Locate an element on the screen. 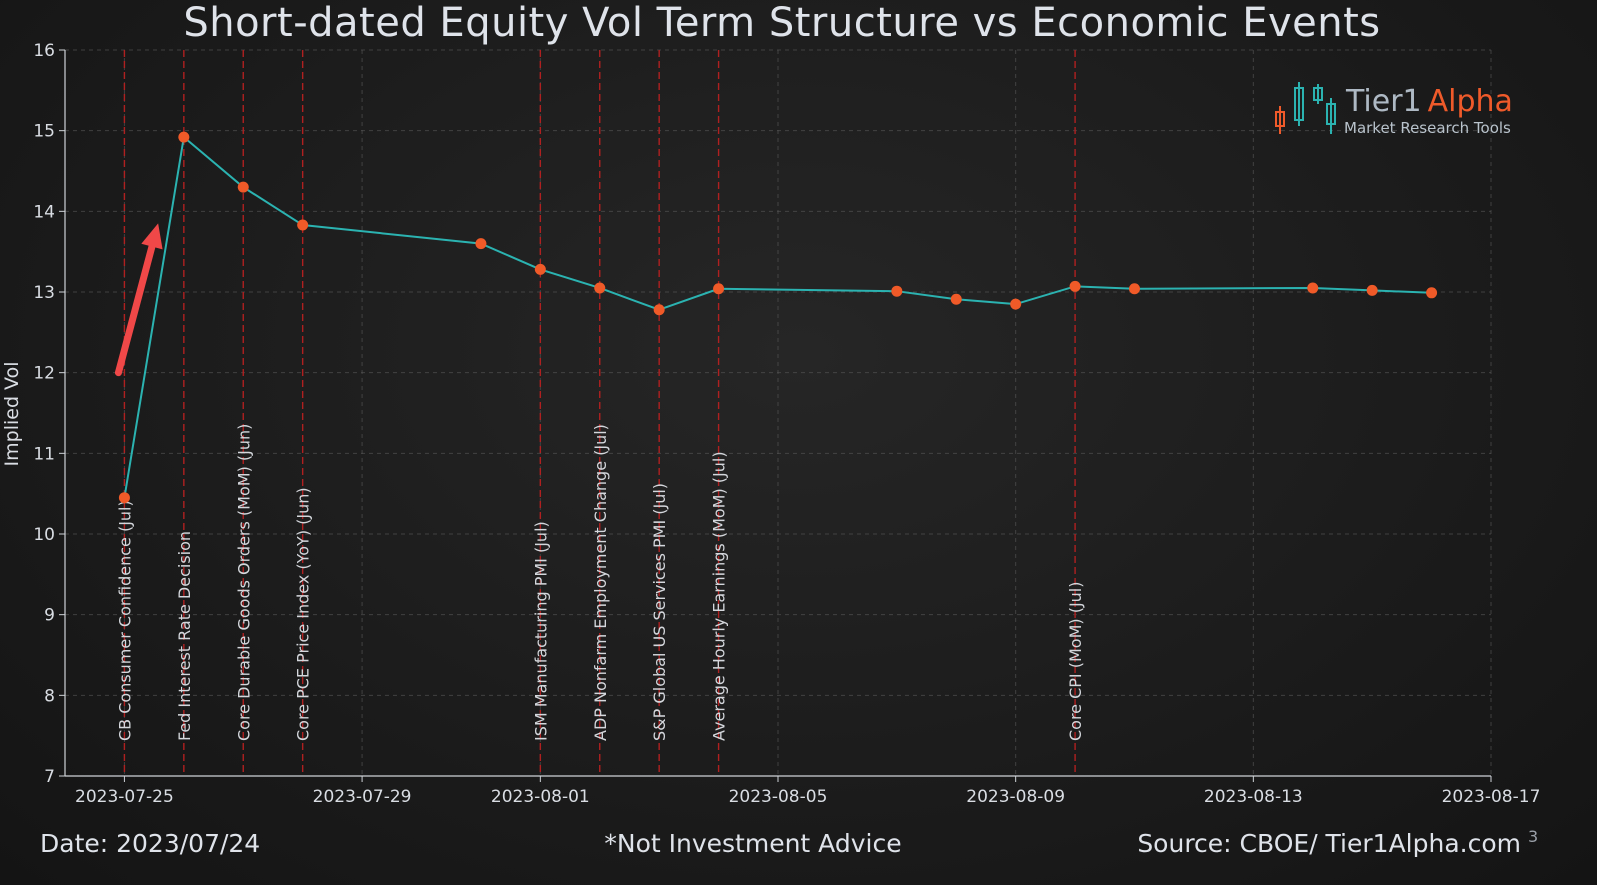 This screenshot has width=1597, height=885. y-tick-label: 12 is located at coordinates (44, 374).